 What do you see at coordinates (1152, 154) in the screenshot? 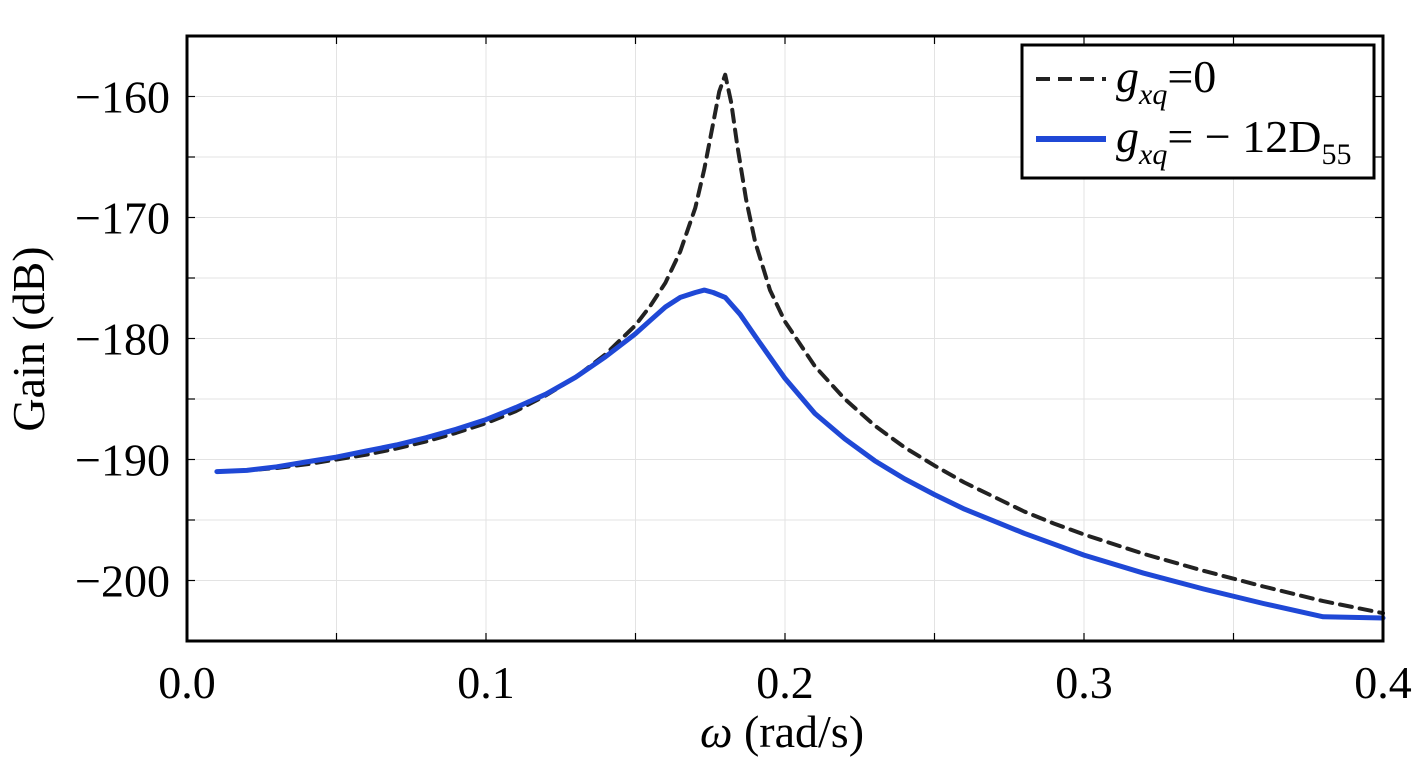
I see `legend-sub-2: xq` at bounding box center [1152, 154].